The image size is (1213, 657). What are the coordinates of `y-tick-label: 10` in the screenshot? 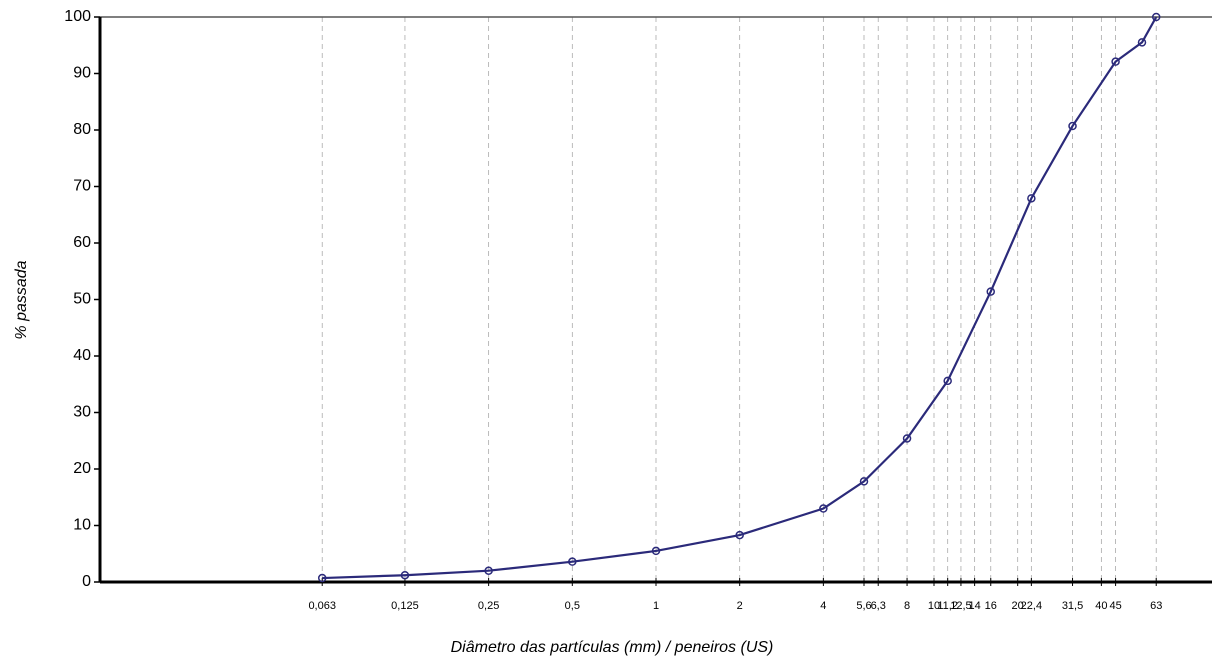 It's located at (82, 525).